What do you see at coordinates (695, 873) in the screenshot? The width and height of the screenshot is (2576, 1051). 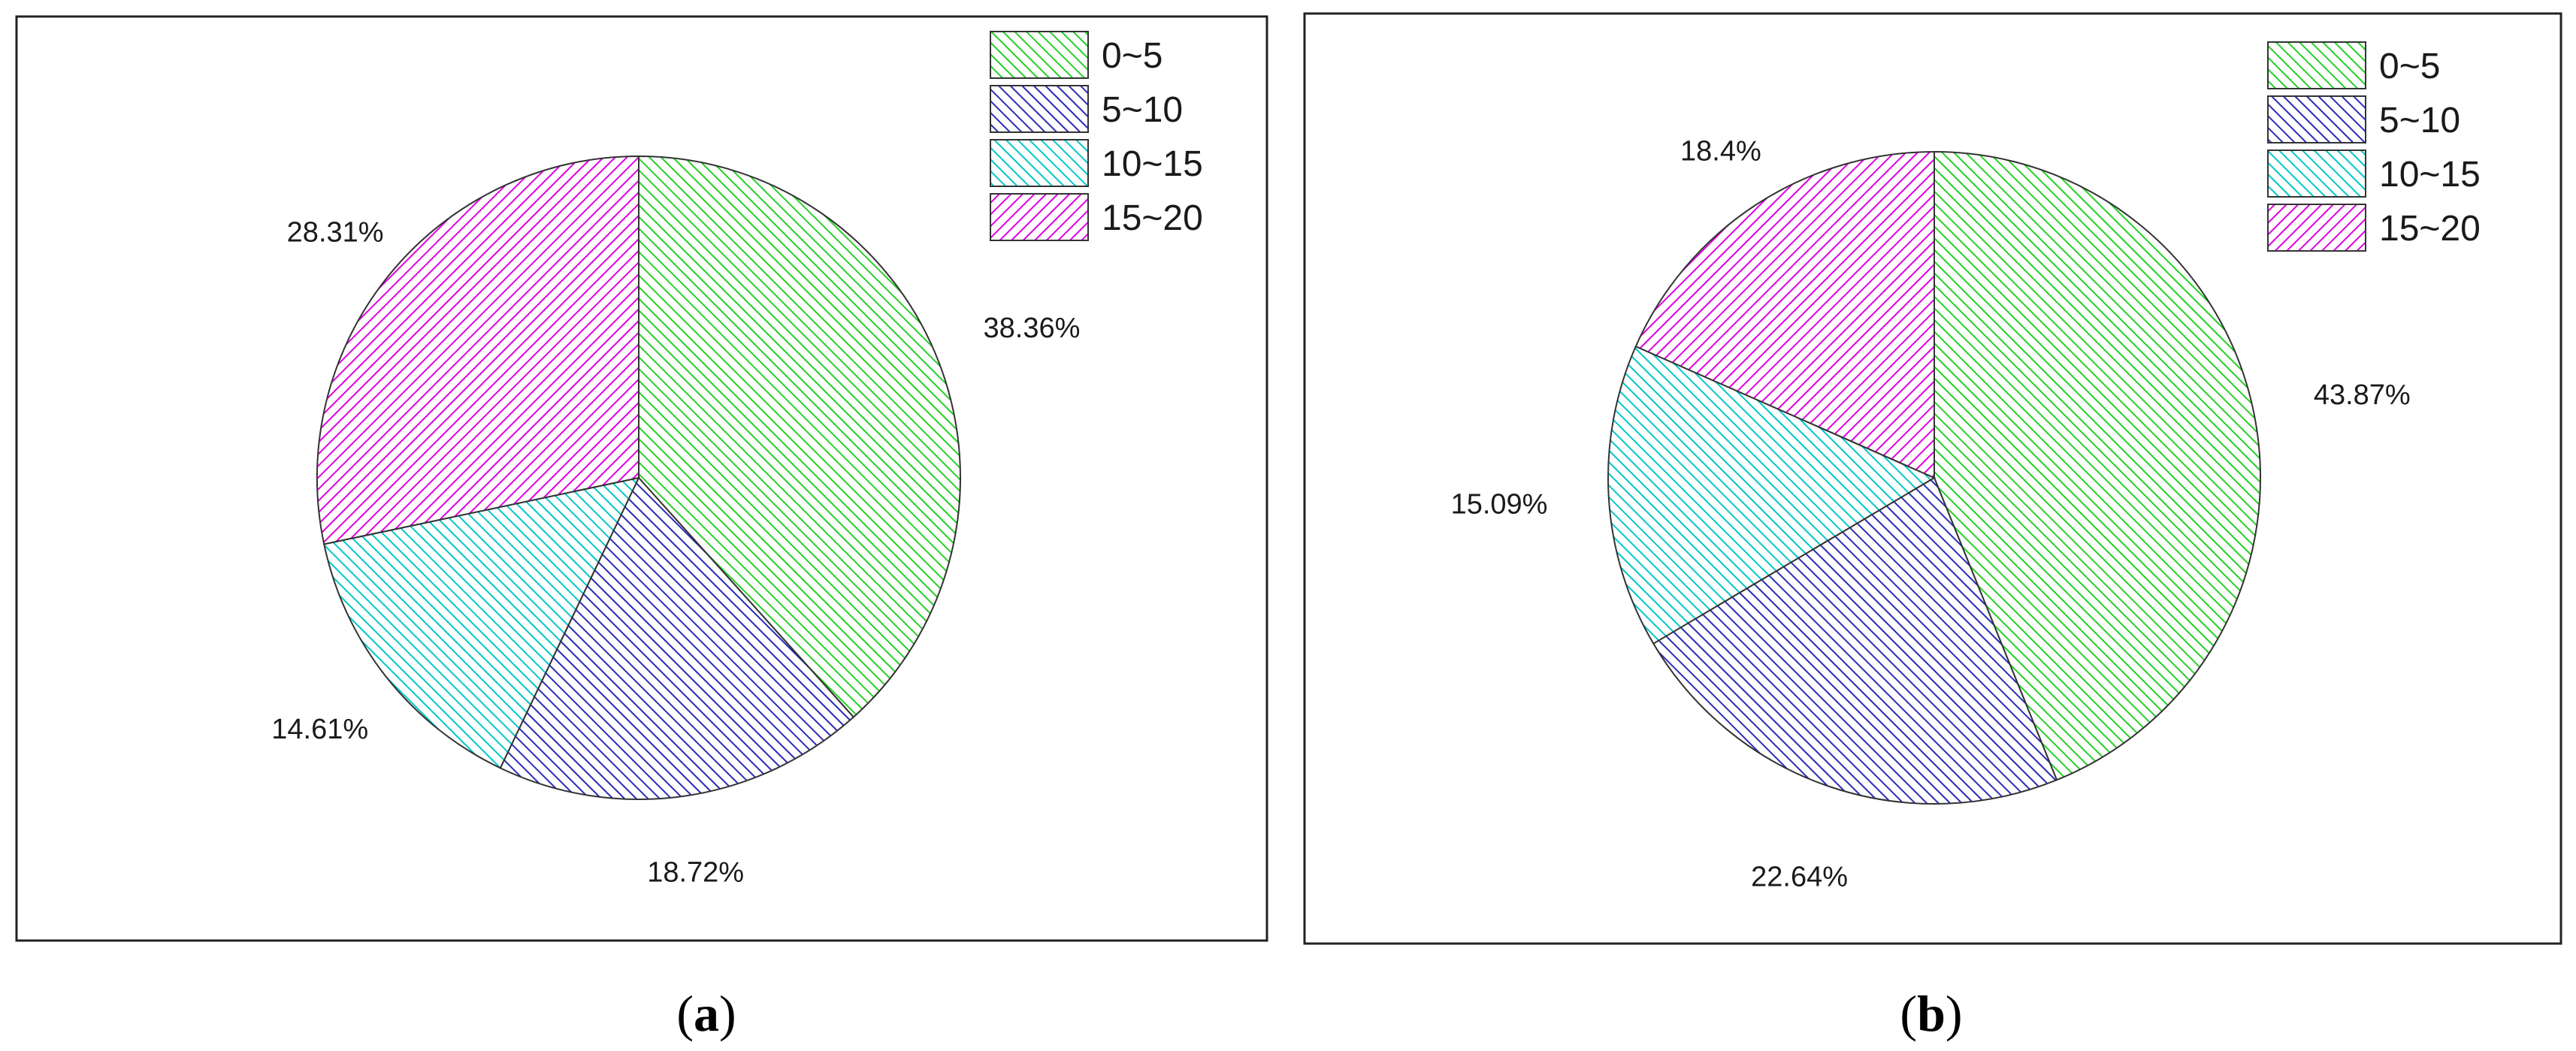 I see `slice-label: 18.72%` at bounding box center [695, 873].